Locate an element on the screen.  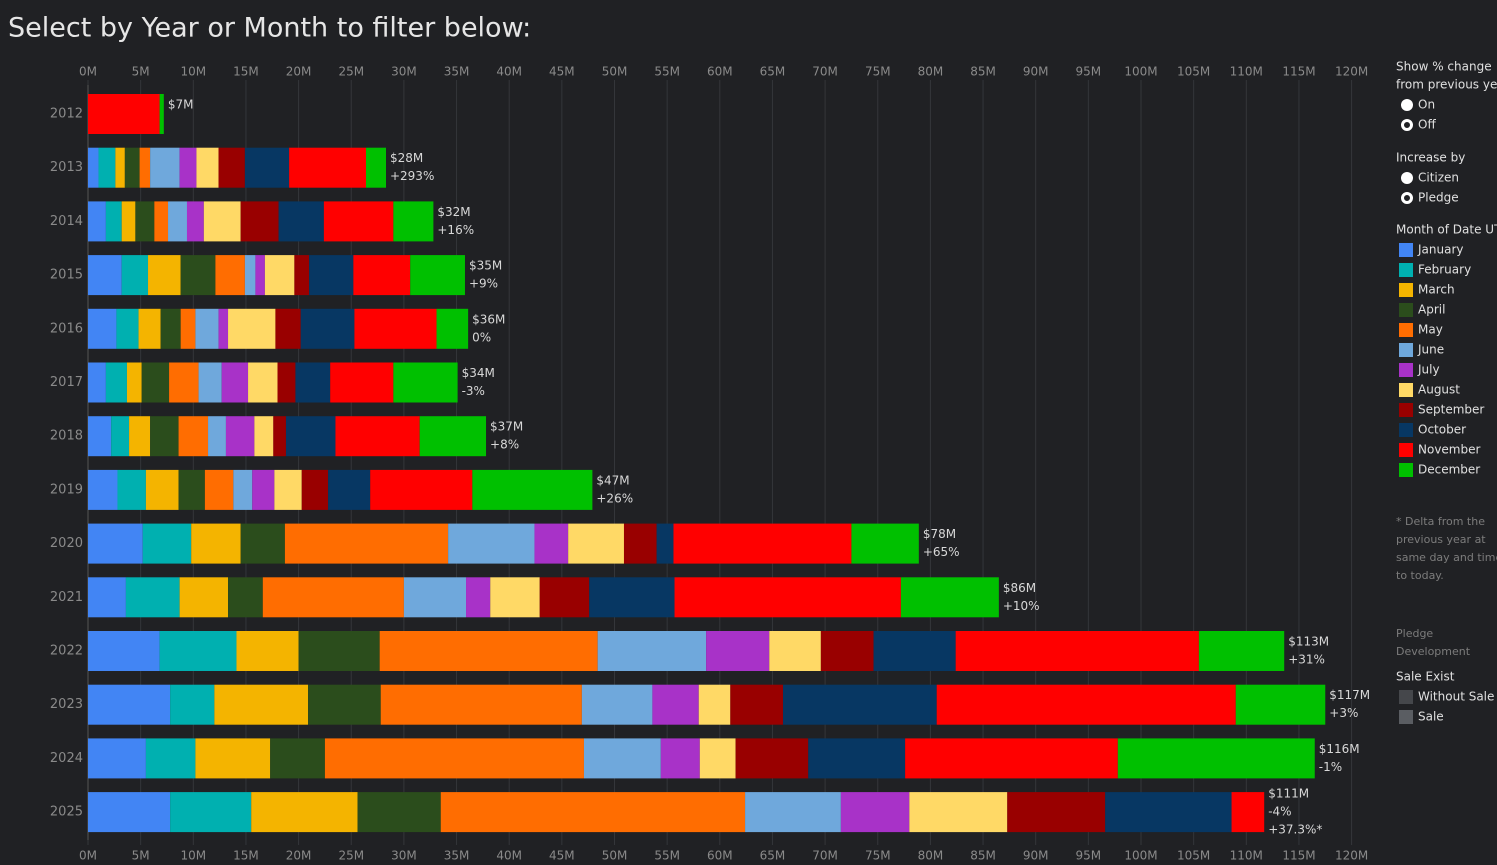
legend-label: June is located at coordinates (1430, 350).